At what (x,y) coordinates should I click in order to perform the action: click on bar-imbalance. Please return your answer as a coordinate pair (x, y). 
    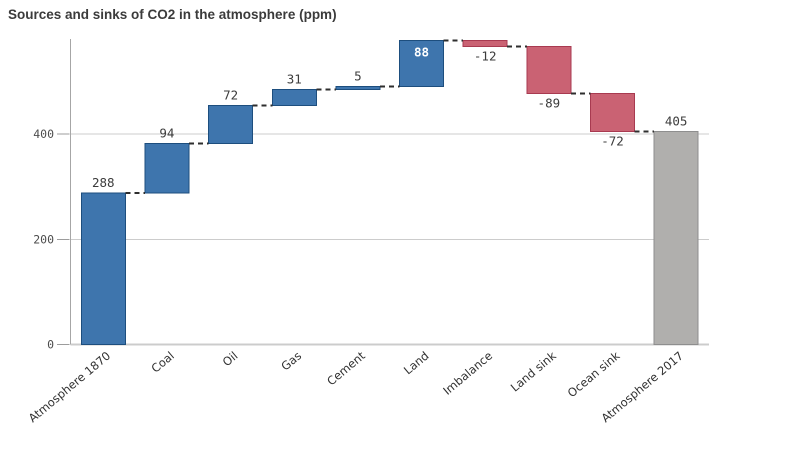
    Looking at the image, I should click on (485, 43).